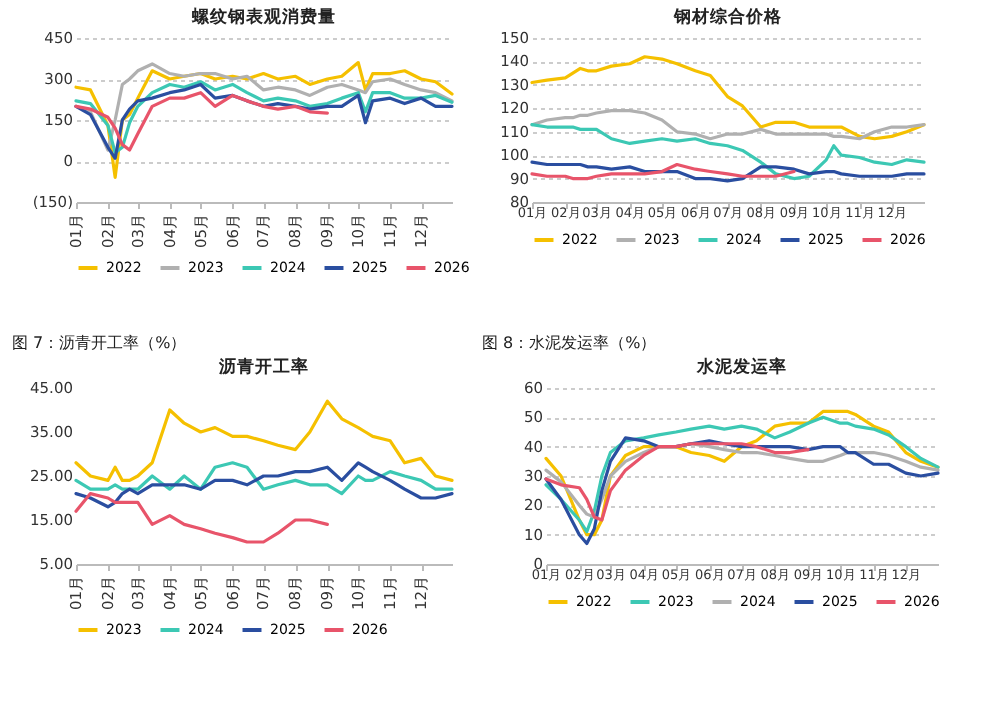  Describe the element at coordinates (741, 367) in the screenshot. I see `chart-title: 水泥发运率` at that location.